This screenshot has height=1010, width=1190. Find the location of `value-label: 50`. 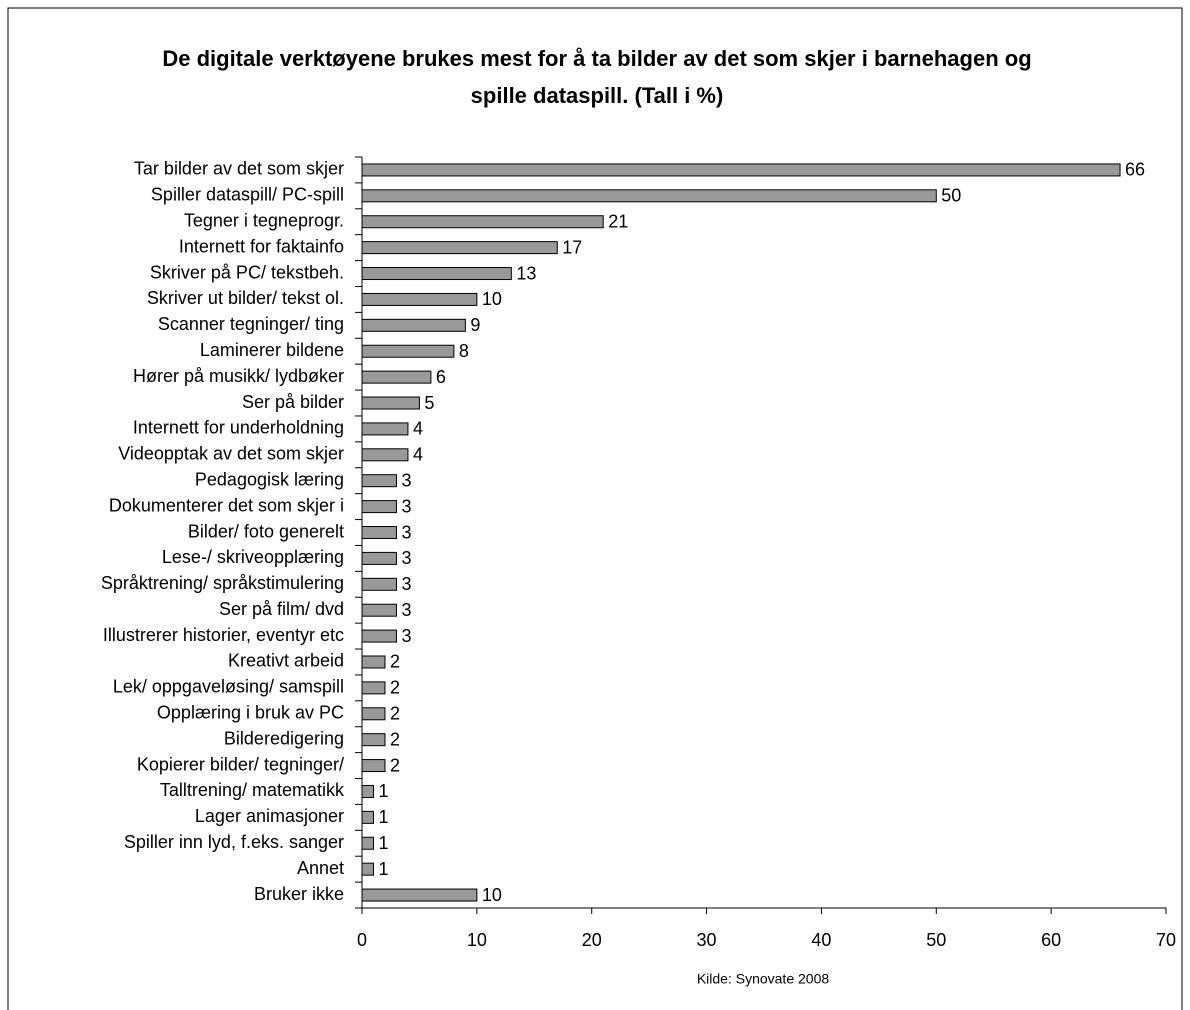

value-label: 50 is located at coordinates (951, 196).